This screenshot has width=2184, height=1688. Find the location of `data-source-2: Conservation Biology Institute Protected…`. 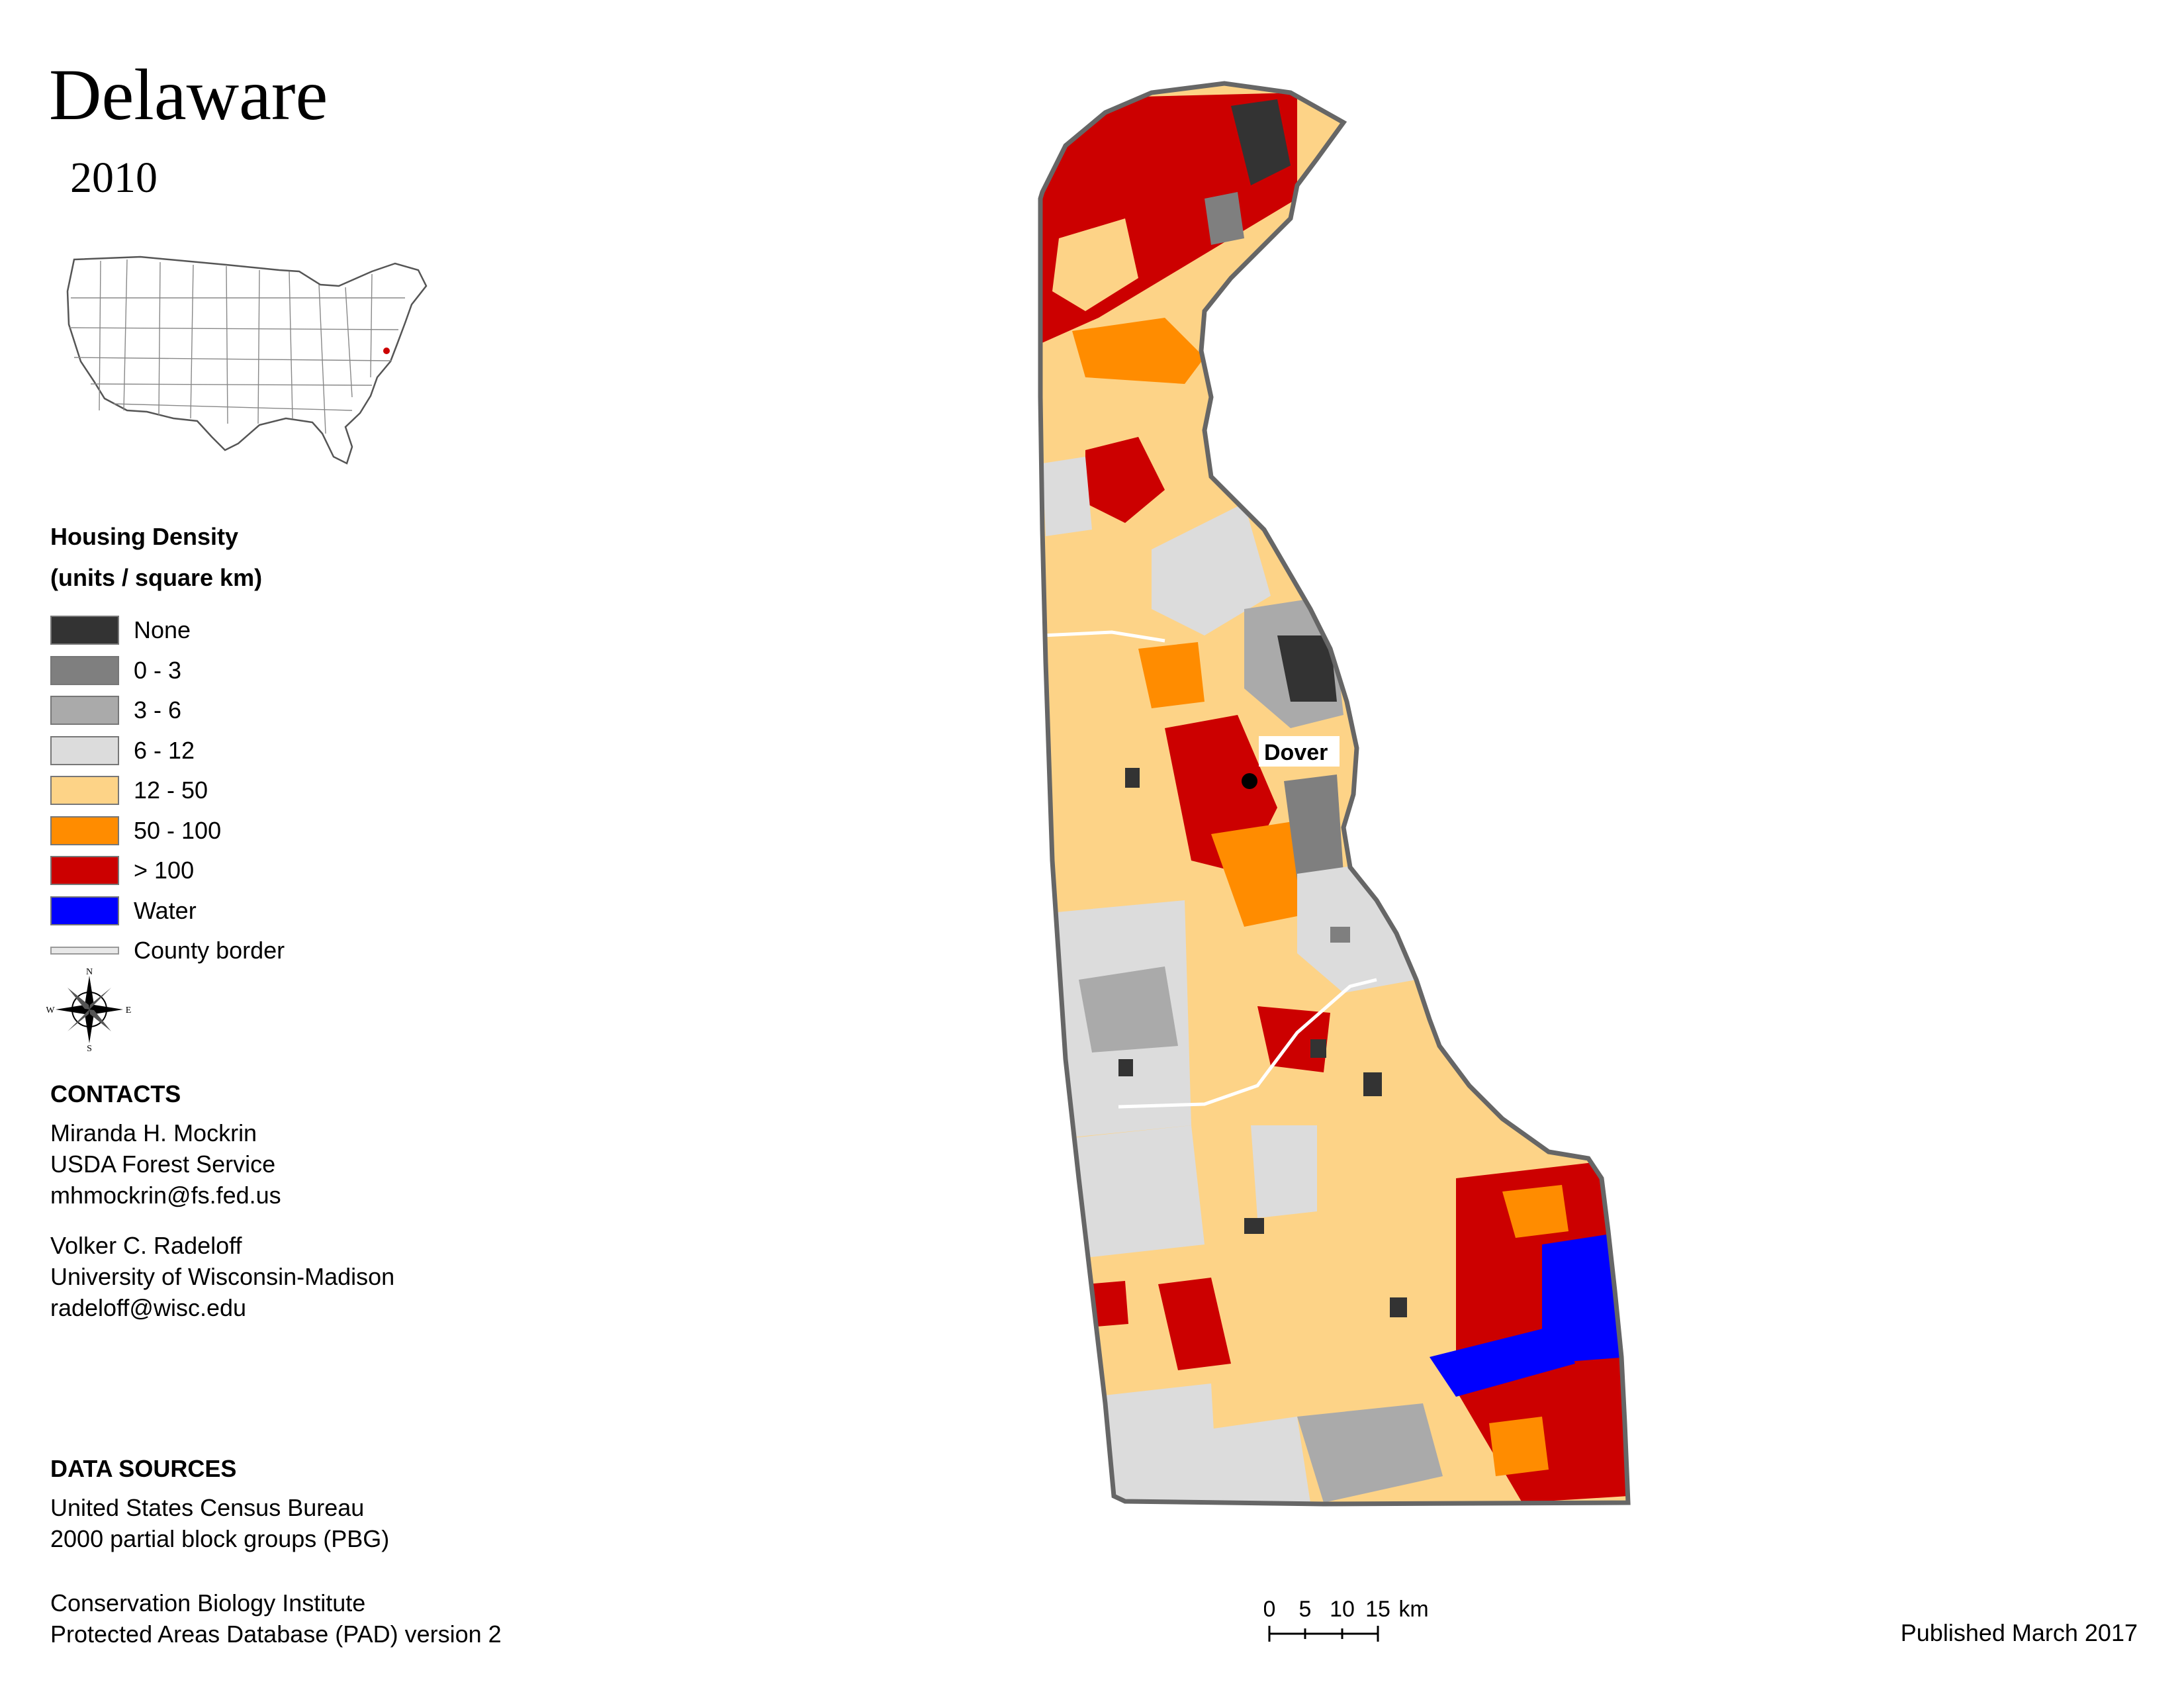

data-source-2: Conservation Biology Institute Protected… is located at coordinates (276, 1618).